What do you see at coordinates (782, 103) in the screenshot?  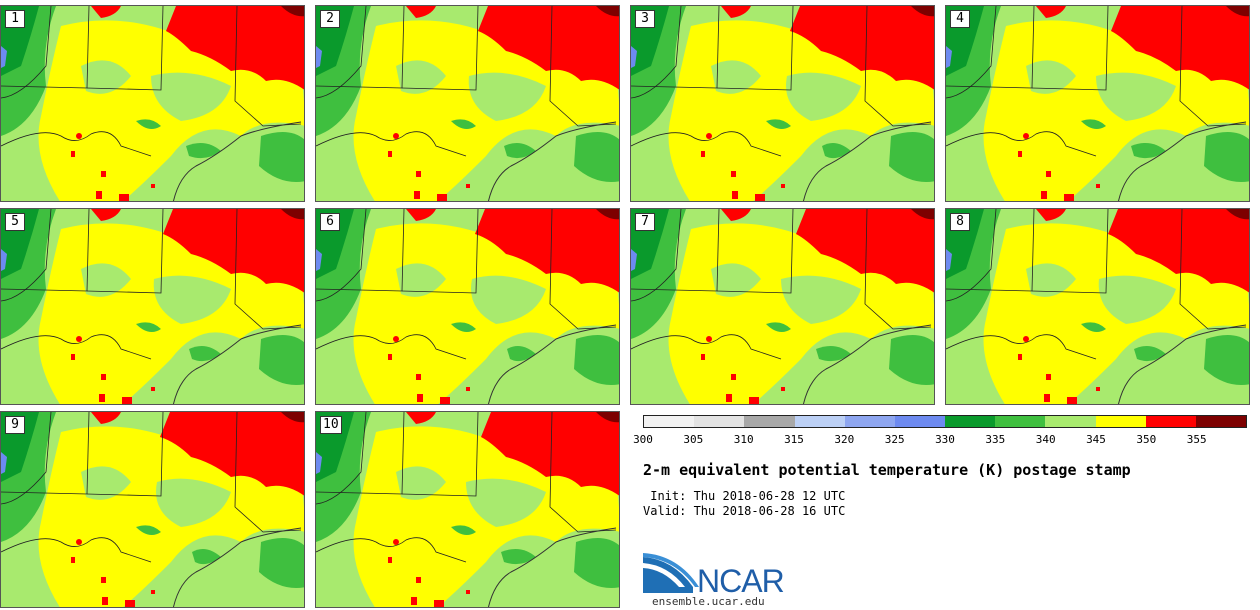 I see `map-panel: 3` at bounding box center [782, 103].